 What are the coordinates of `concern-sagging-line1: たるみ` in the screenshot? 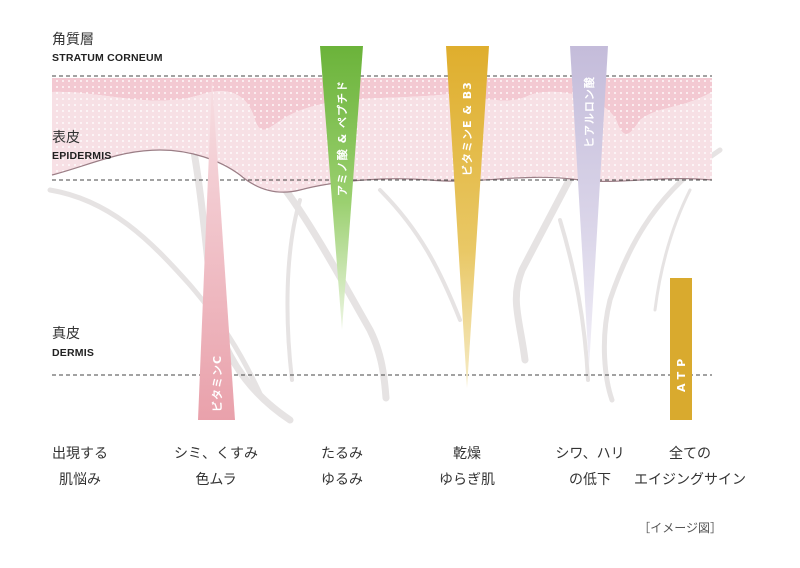 It's located at (342, 454).